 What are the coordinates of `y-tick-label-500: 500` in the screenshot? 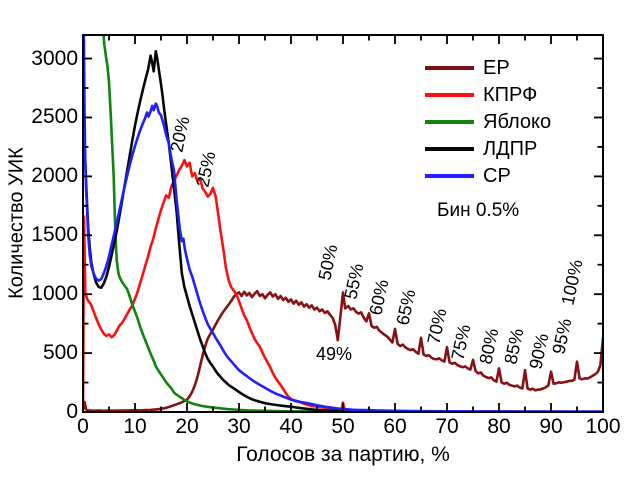 It's located at (60, 353).